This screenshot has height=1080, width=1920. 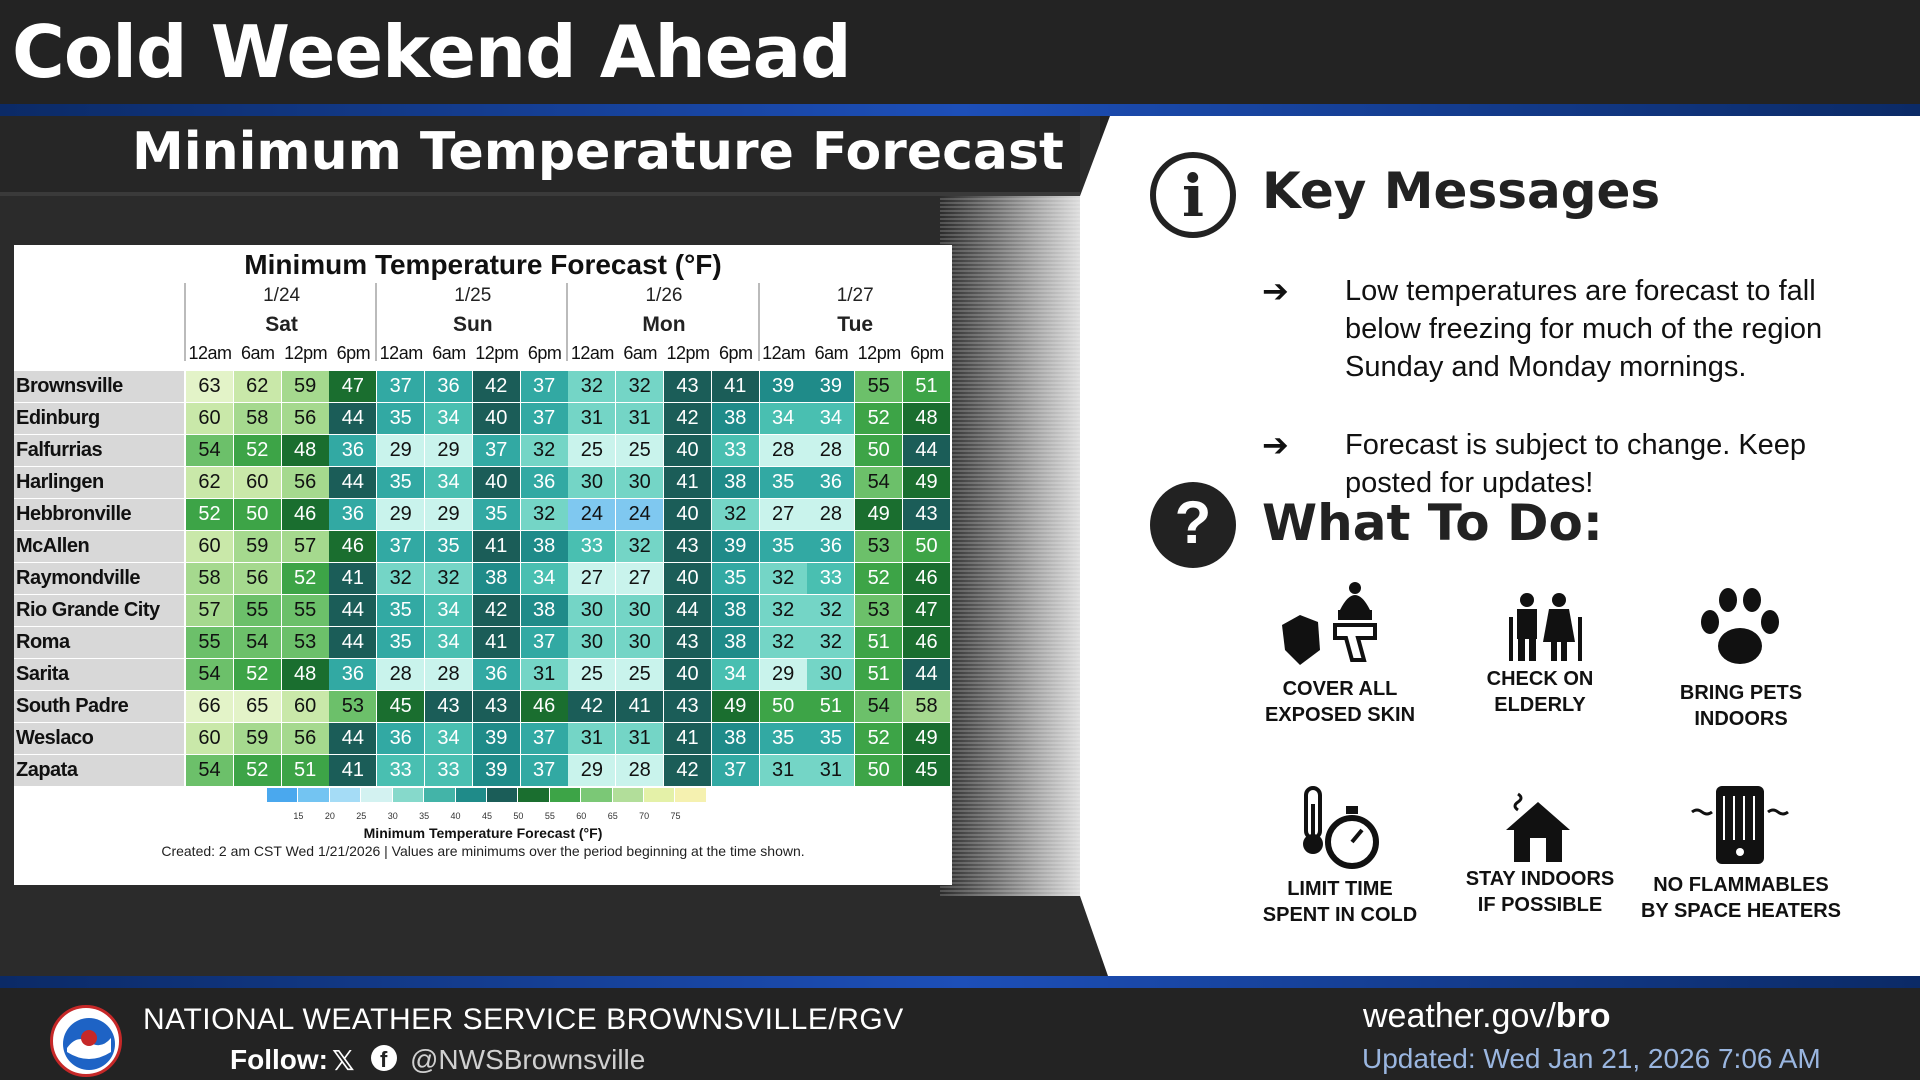 What do you see at coordinates (305, 418) in the screenshot?
I see `temperature-cell: 56` at bounding box center [305, 418].